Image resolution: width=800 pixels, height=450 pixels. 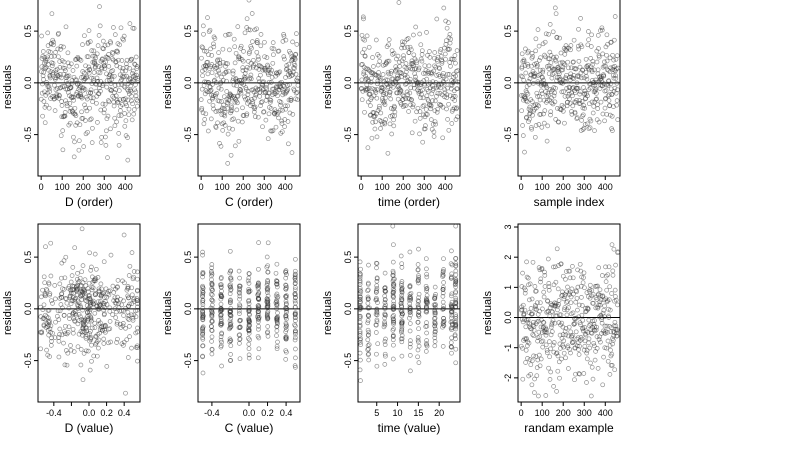 What do you see at coordinates (188, 135) in the screenshot?
I see `y-tick-label: -0.5` at bounding box center [188, 135].